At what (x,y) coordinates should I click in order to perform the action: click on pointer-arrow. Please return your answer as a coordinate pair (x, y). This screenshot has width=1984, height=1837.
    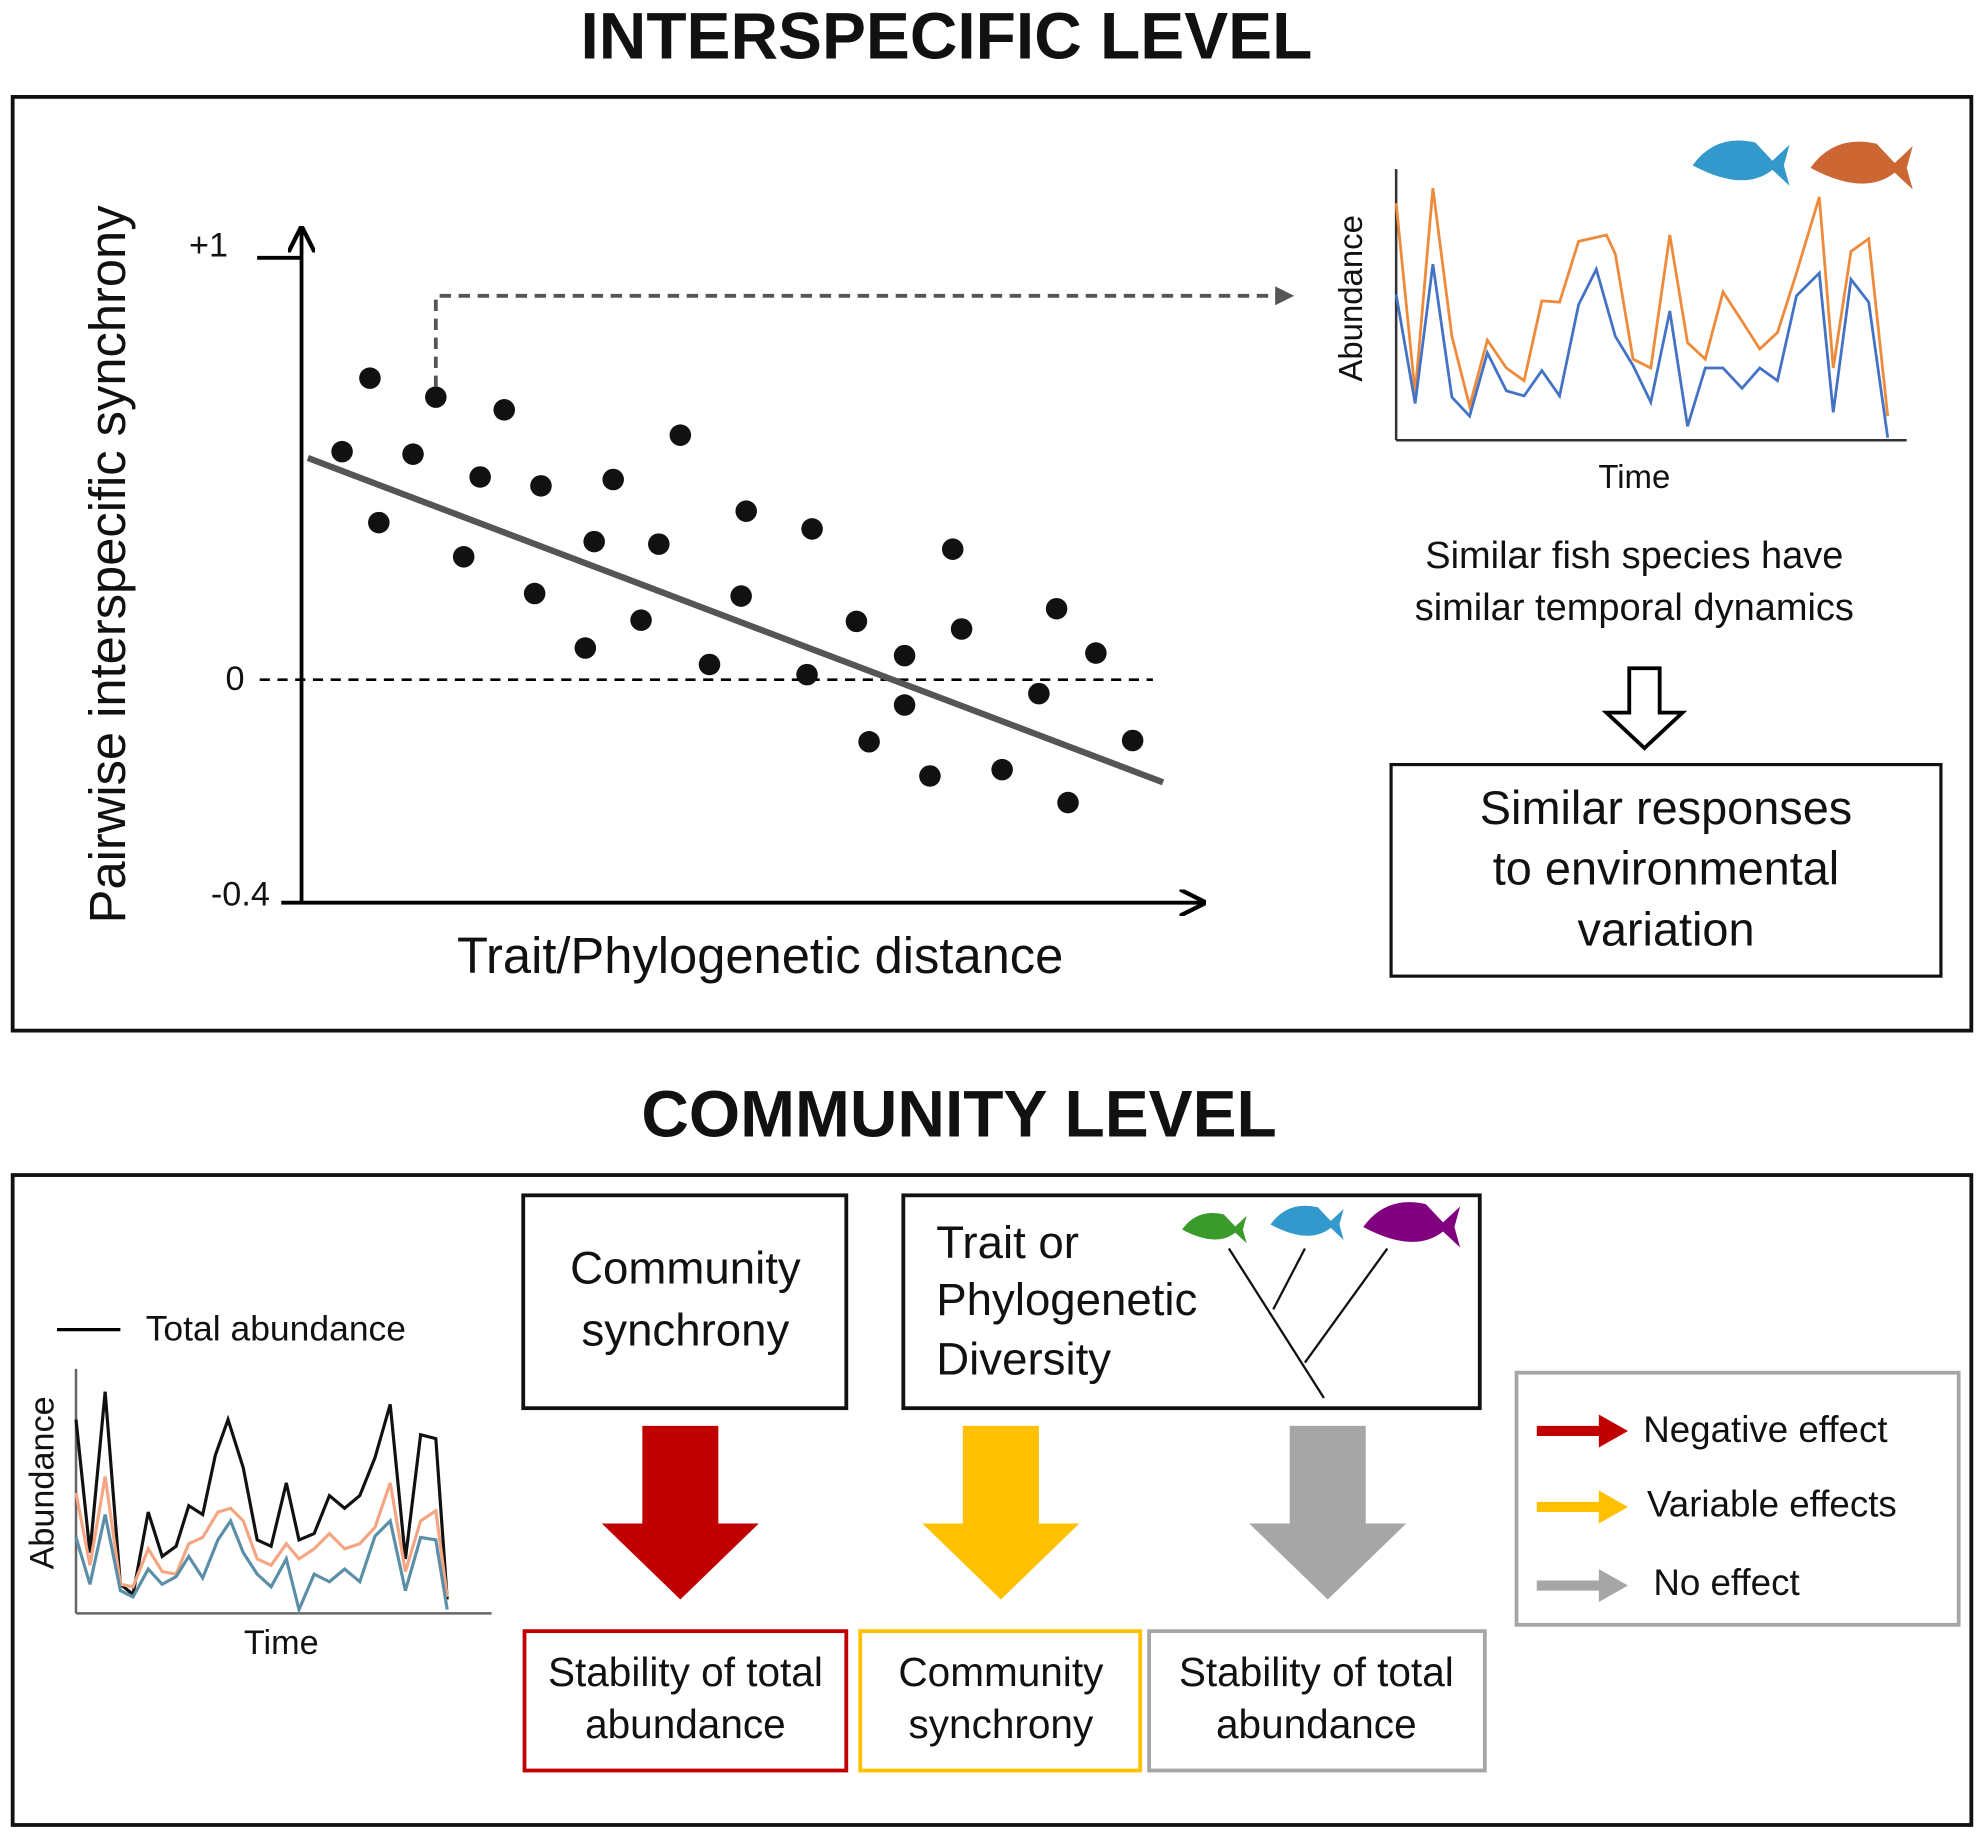
    Looking at the image, I should click on (864, 337).